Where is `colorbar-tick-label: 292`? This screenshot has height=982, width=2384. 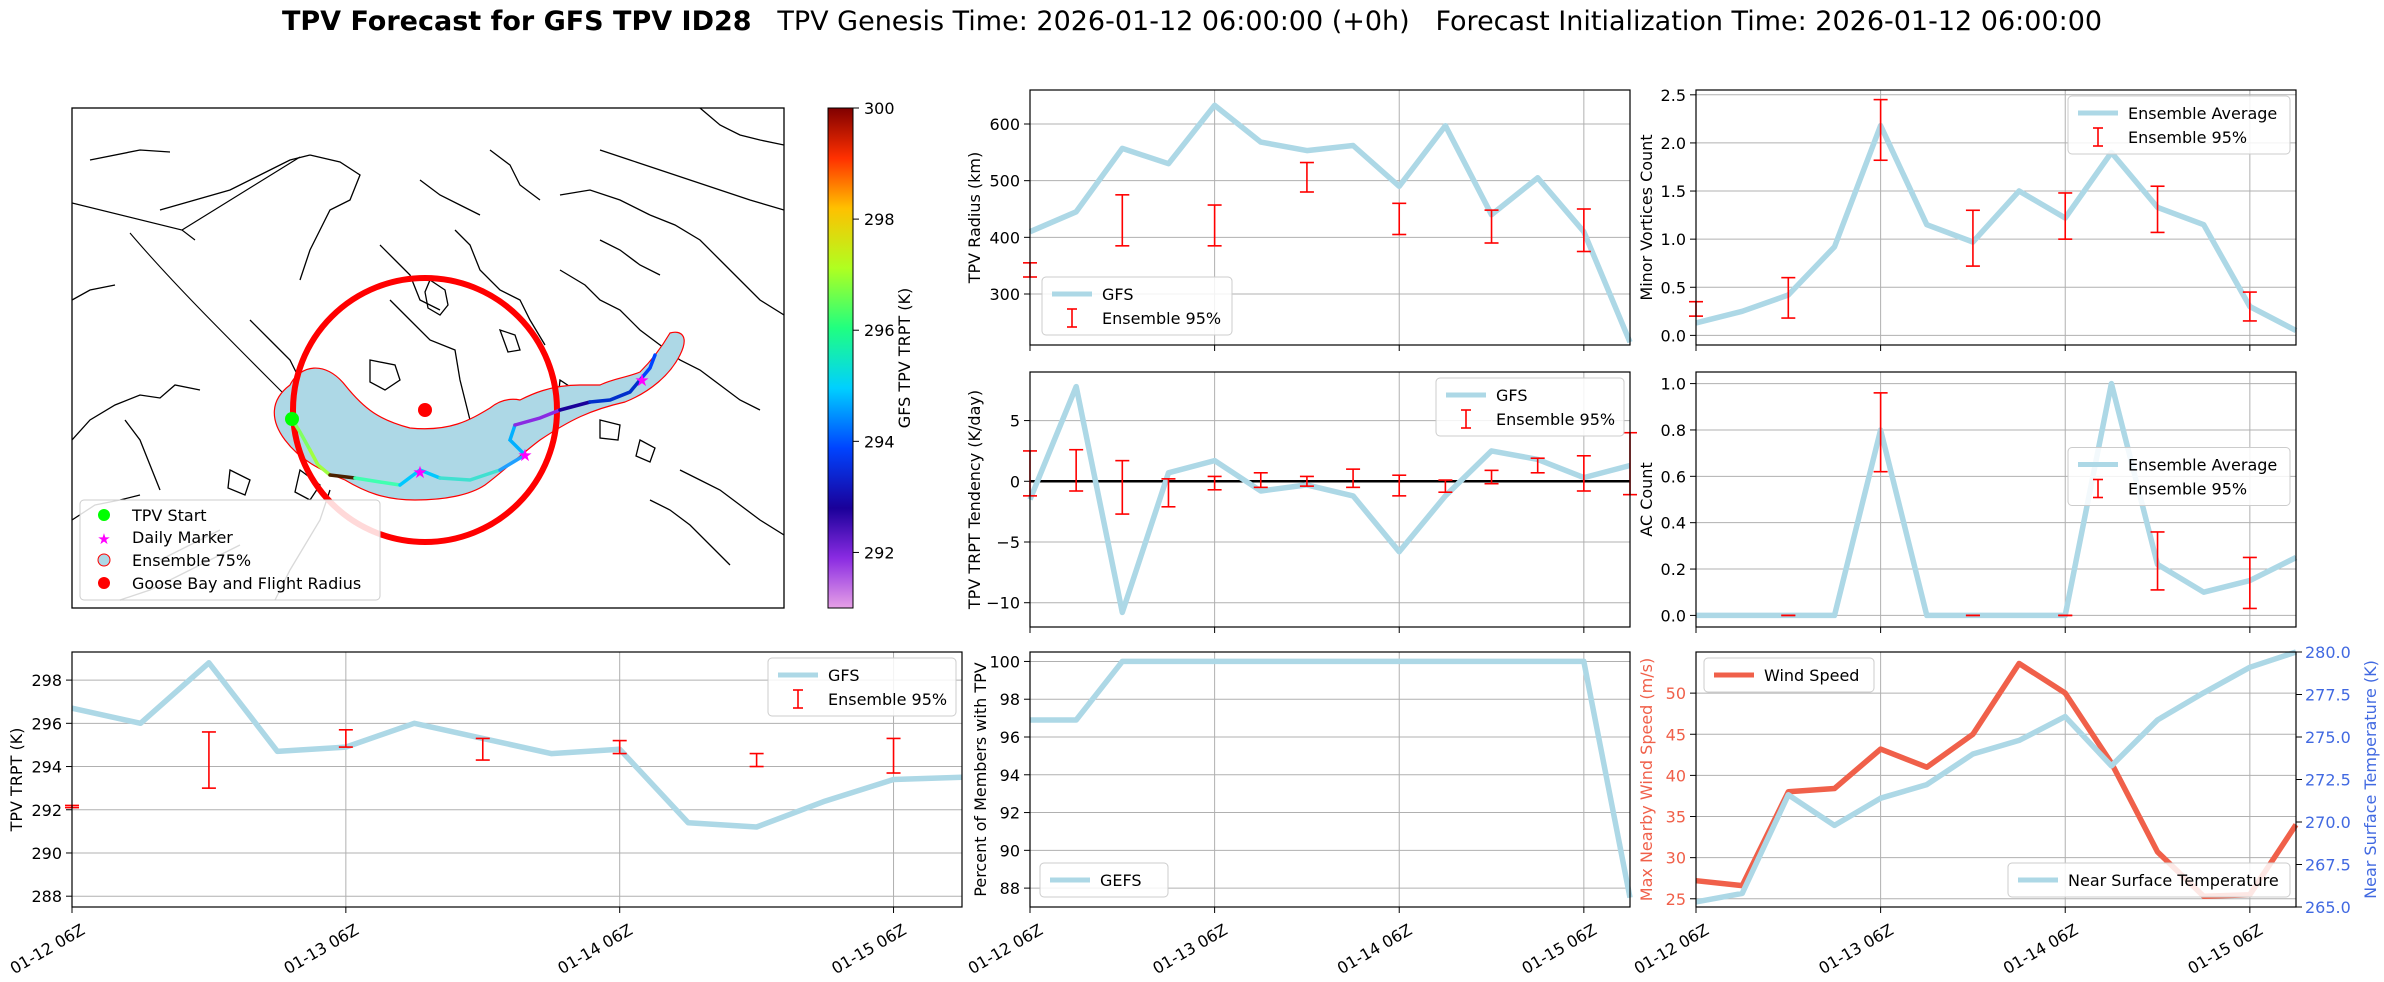 colorbar-tick-label: 292 is located at coordinates (879, 552).